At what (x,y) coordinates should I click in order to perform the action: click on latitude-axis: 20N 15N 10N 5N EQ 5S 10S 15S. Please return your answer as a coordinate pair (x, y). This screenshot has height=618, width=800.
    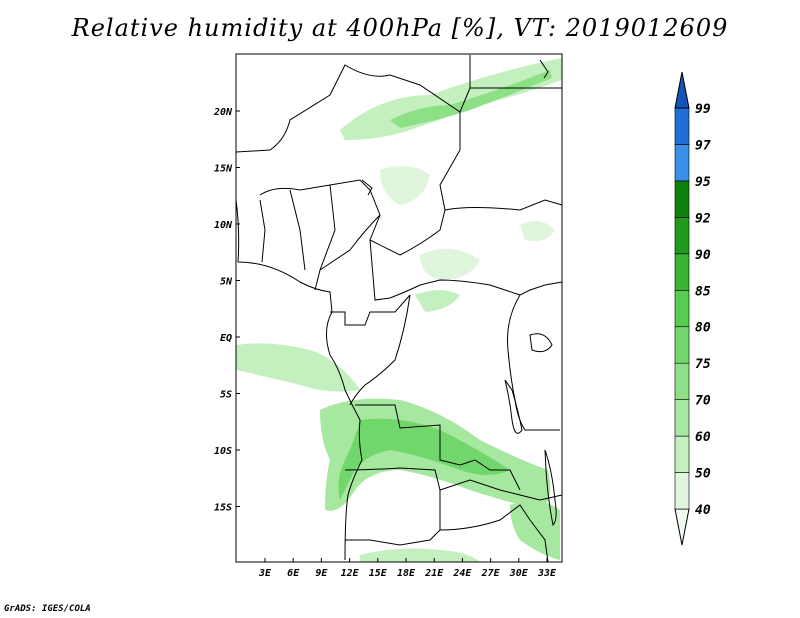
    Looking at the image, I should click on (226, 310).